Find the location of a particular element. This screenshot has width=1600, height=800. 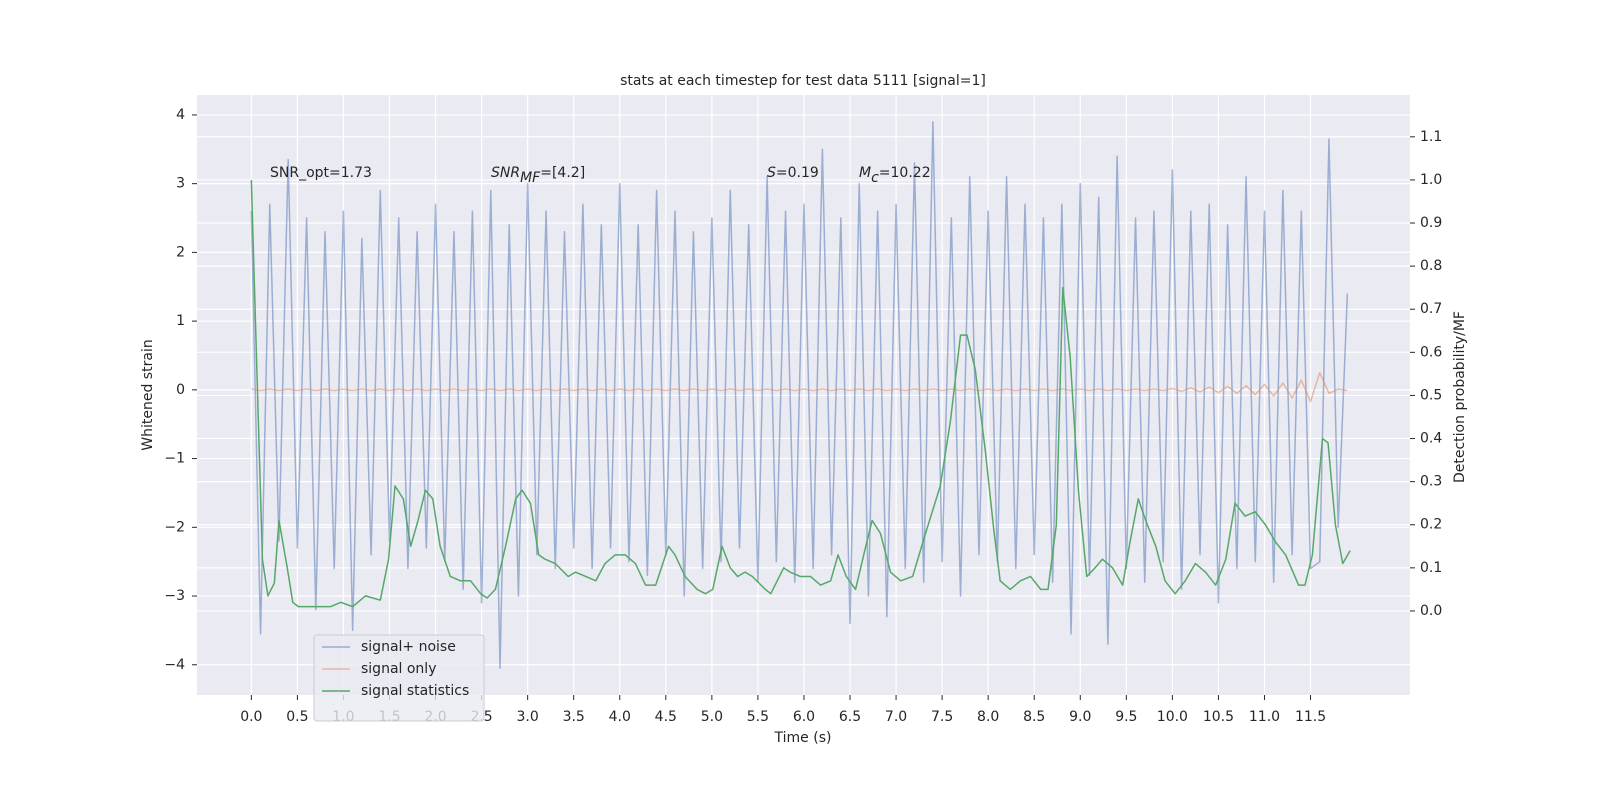

x-tick-label: 9.5 is located at coordinates (1126, 717).